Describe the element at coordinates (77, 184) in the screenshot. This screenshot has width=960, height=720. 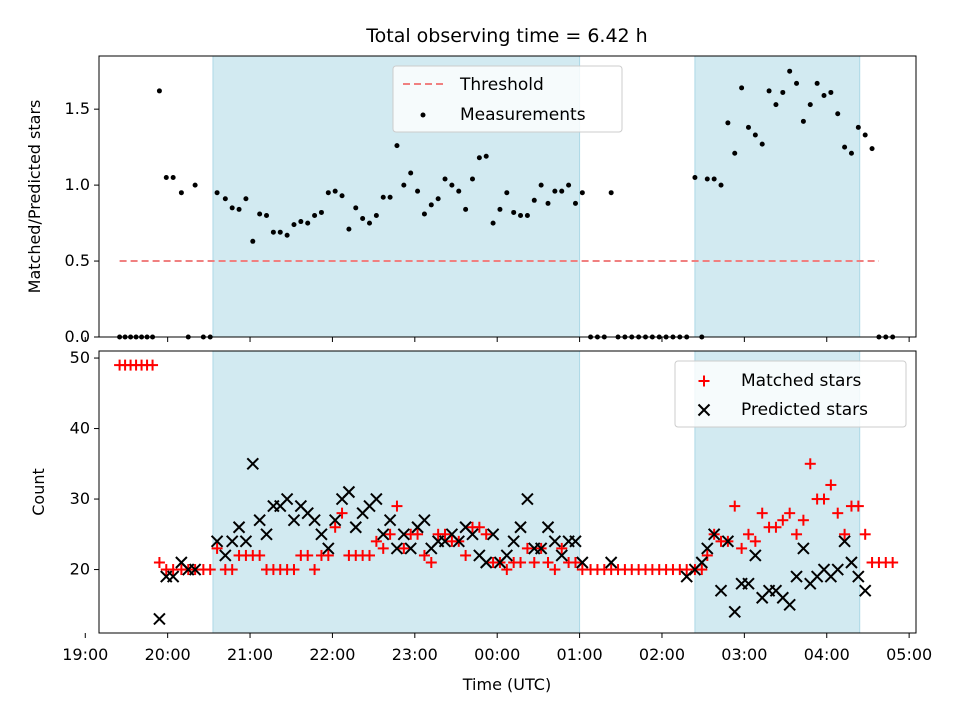
I see `y-tick-label: 1.0` at that location.